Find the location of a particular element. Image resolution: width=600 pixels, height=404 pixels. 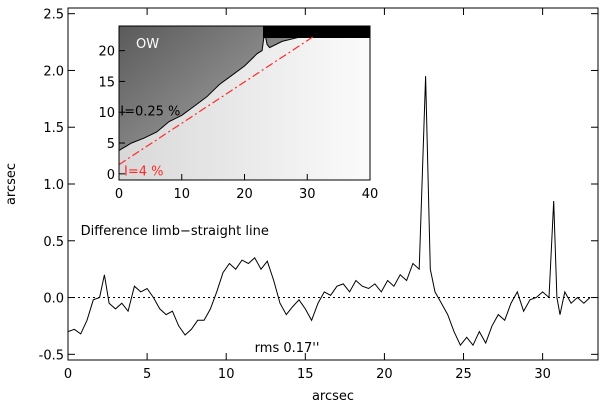

inset-contour-low is located at coordinates (216, 100).